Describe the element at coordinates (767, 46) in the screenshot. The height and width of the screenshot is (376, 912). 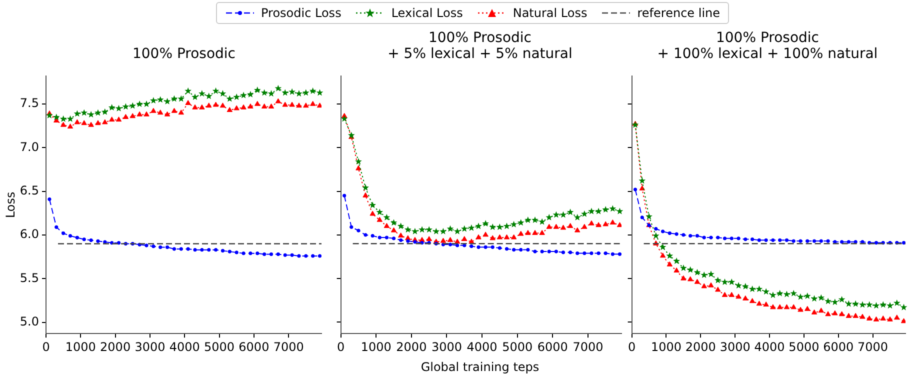
I see `chart-title: 100% Prosodic + 100% lexical + 100% natural` at that location.